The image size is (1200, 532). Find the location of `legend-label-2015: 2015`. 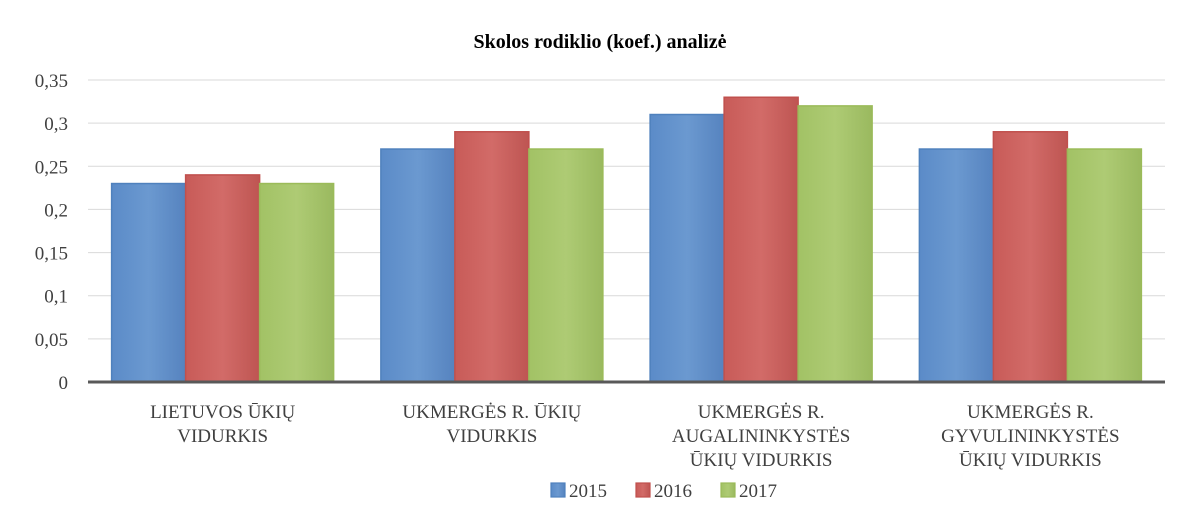

legend-label-2015: 2015 is located at coordinates (588, 491).